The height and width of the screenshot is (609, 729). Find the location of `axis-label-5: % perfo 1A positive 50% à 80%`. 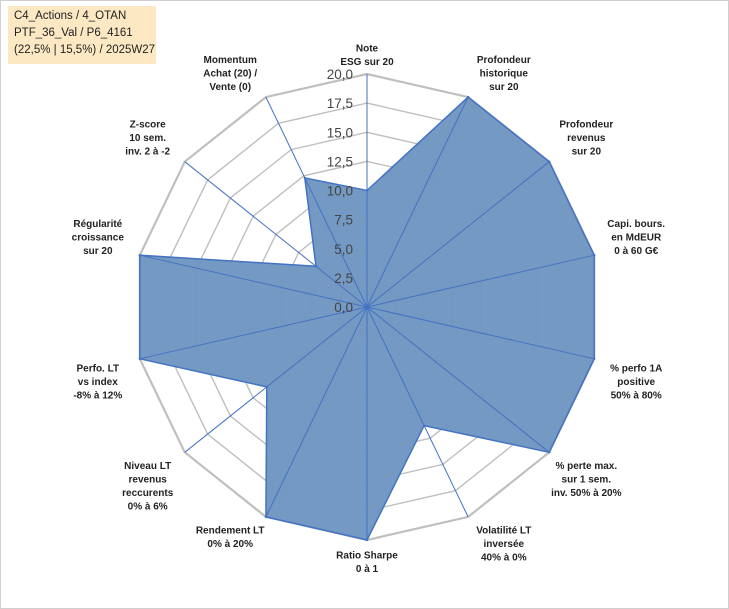

axis-label-5: % perfo 1A positive 50% à 80% is located at coordinates (636, 382).